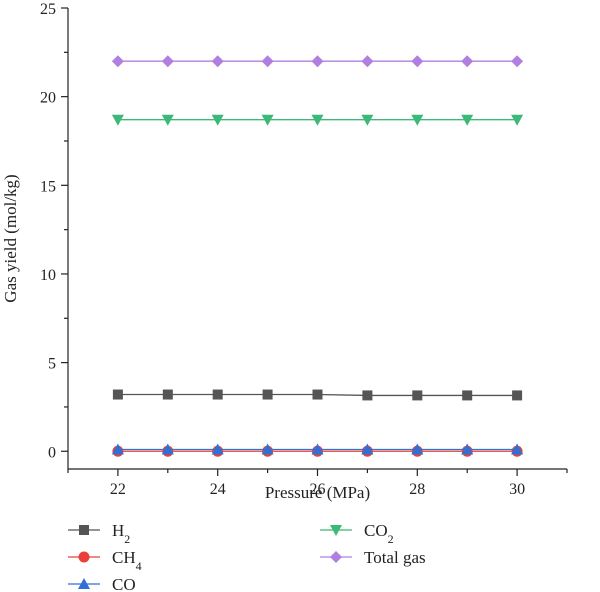 The height and width of the screenshot is (592, 600). Describe the element at coordinates (105, 560) in the screenshot. I see `legend-item: CH4` at that location.